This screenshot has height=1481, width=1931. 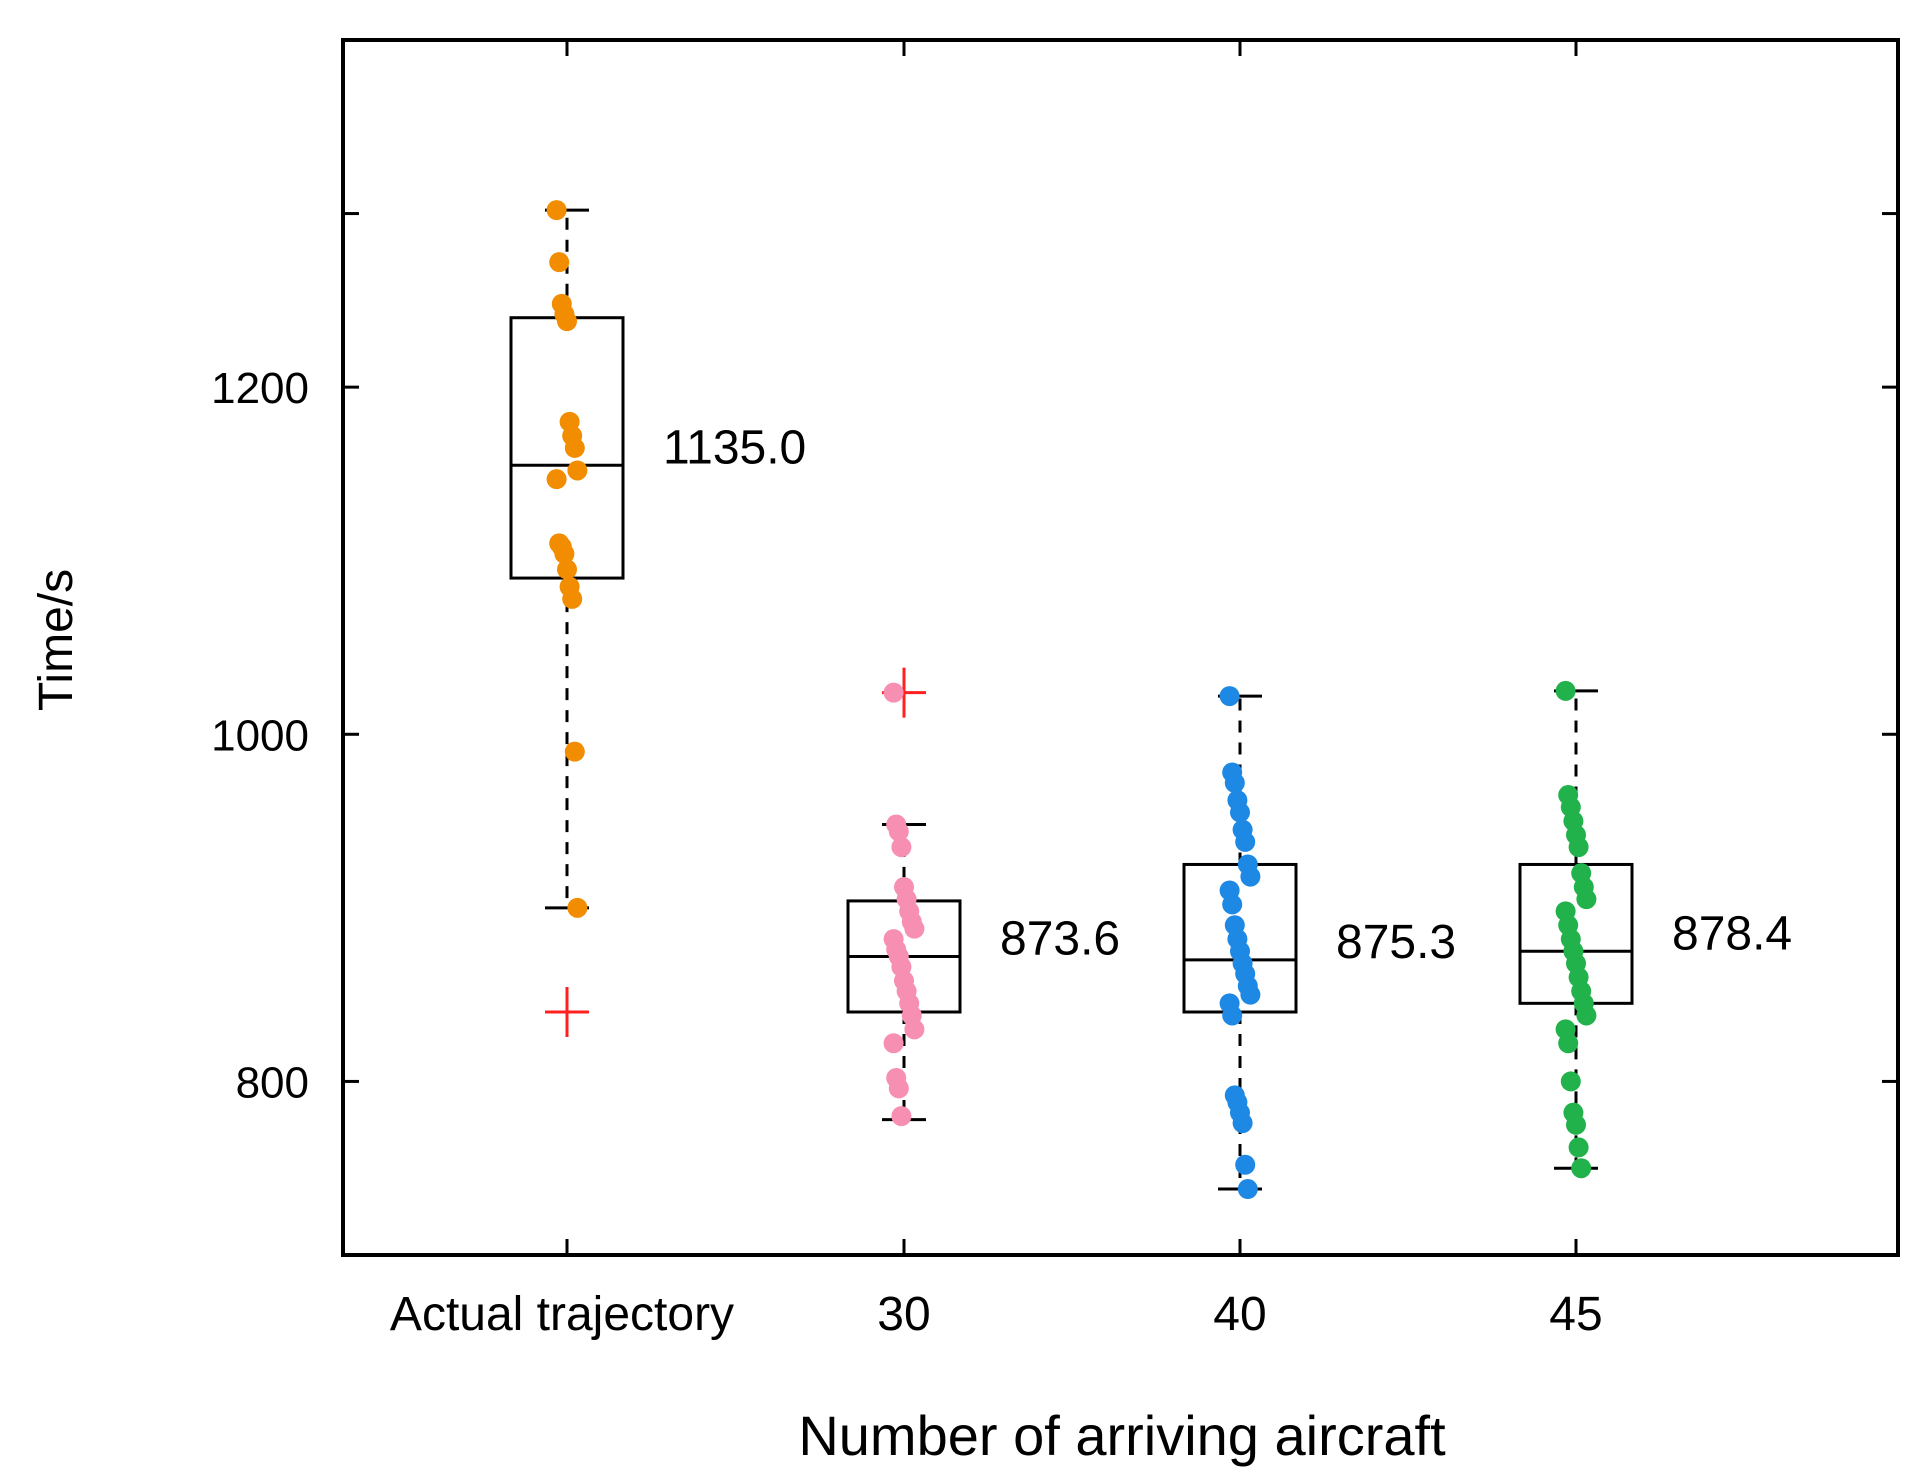 I want to click on x-axis-label: Number of arriving aircraft, so click(x=1122, y=1435).